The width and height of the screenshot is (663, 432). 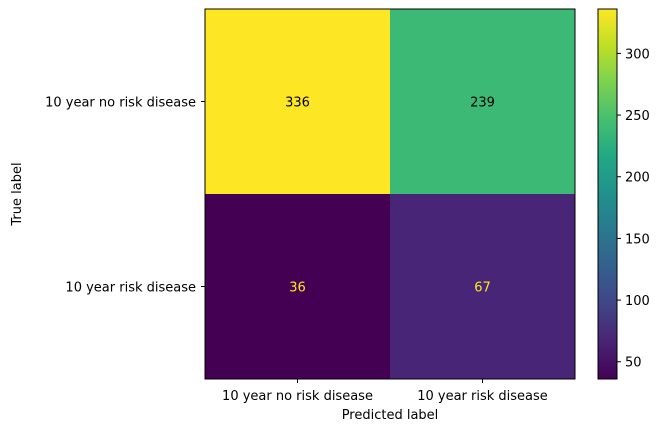 What do you see at coordinates (633, 363) in the screenshot?
I see `colorbar-tick-label: 50` at bounding box center [633, 363].